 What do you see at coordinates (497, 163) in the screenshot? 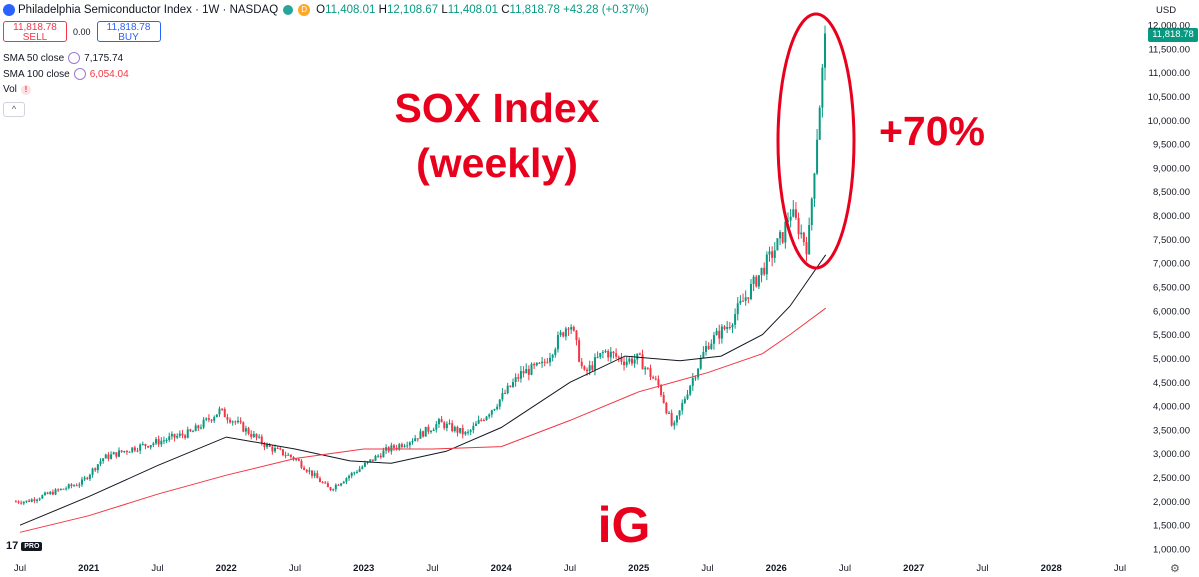
I see `headline-2: (weekly)` at bounding box center [497, 163].